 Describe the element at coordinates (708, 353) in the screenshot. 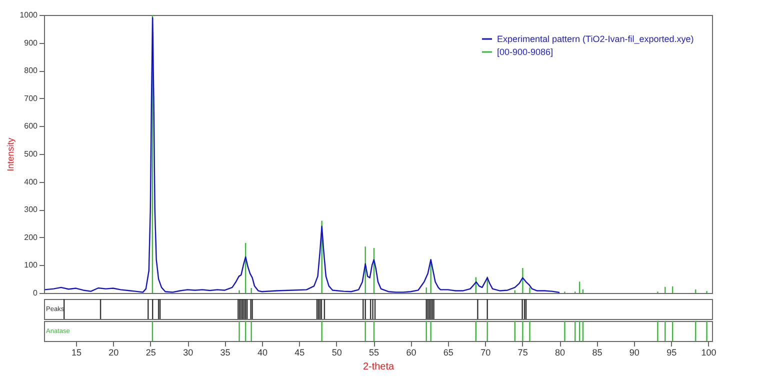

I see `x-tick-label: 100` at that location.